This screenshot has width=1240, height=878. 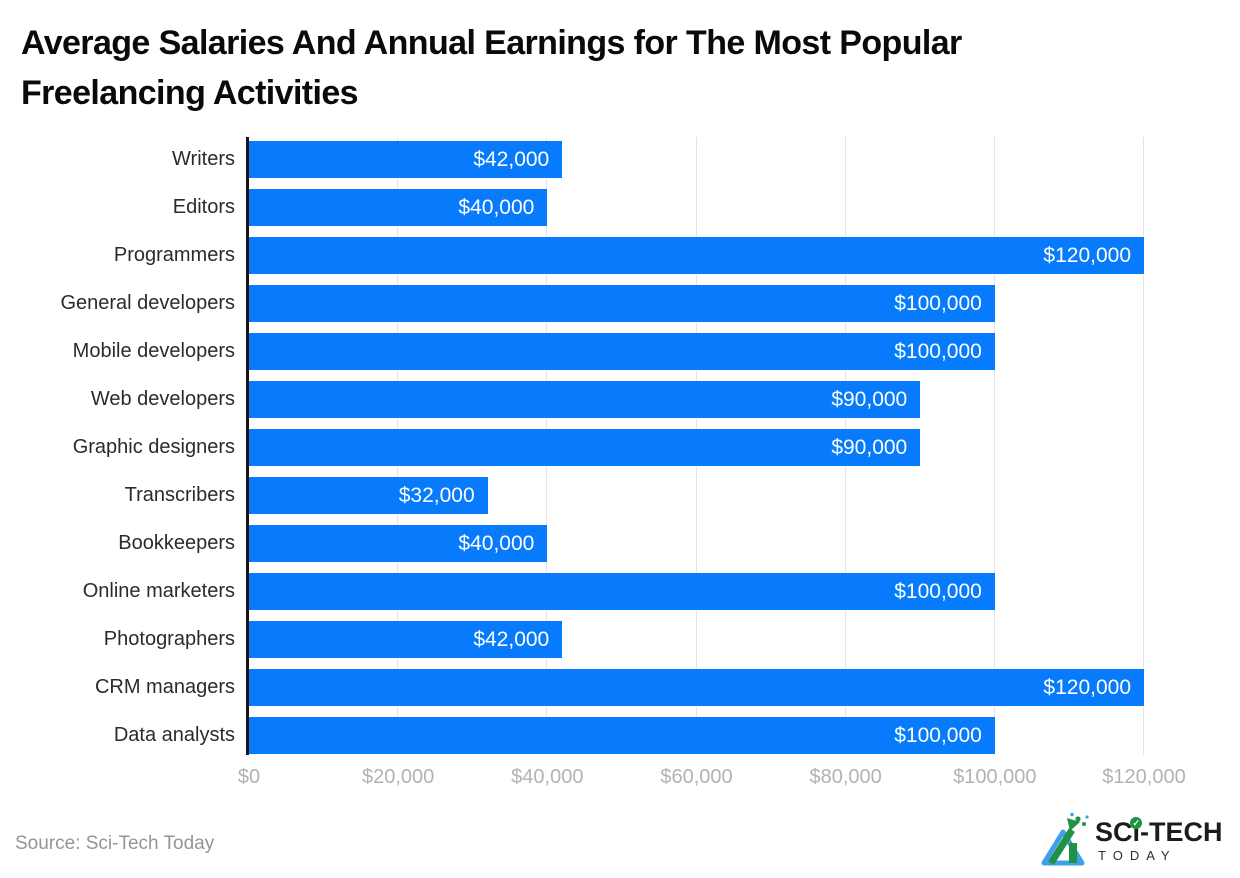 I want to click on y-axis-line, so click(x=247, y=446).